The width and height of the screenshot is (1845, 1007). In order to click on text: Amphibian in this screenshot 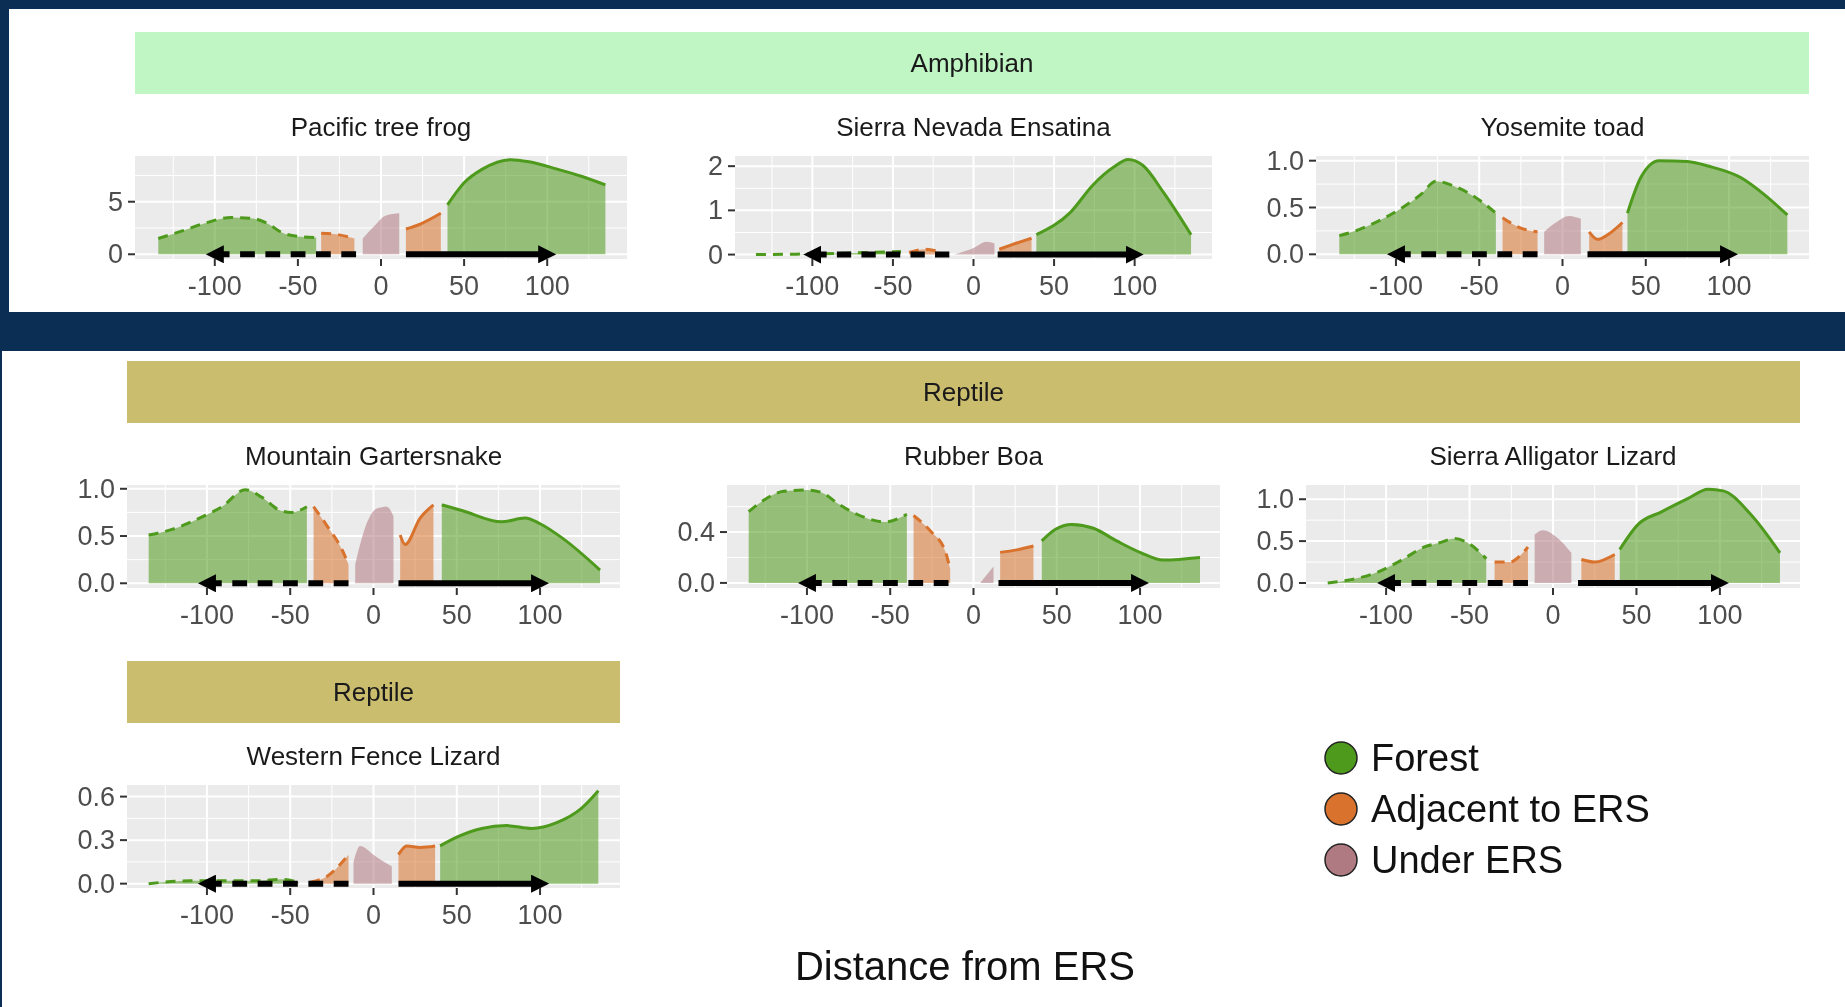, I will do `click(972, 63)`.